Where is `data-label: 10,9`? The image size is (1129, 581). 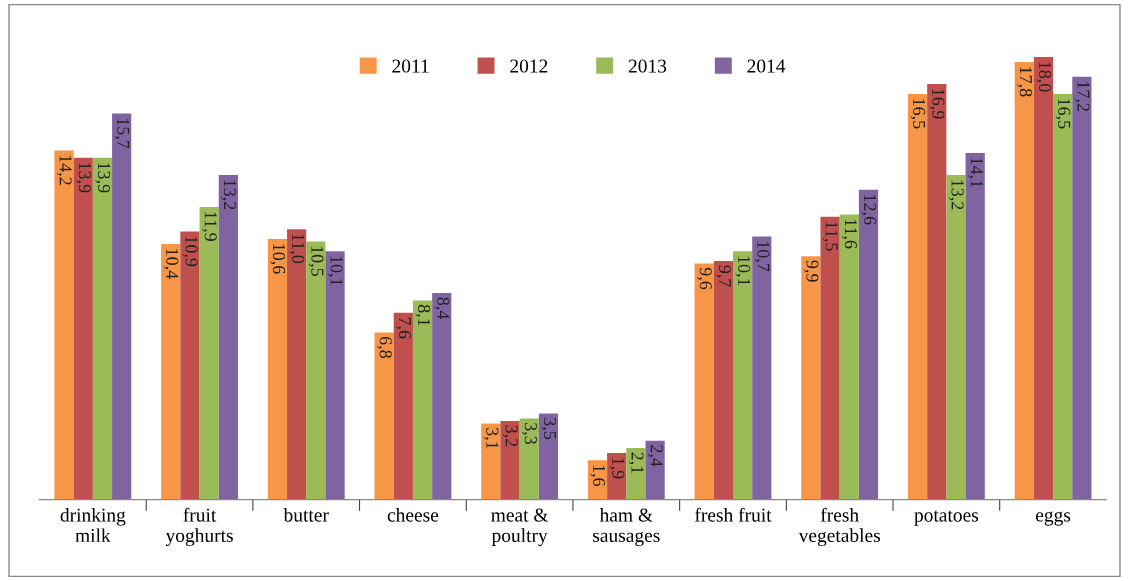
data-label: 10,9 is located at coordinates (190, 251).